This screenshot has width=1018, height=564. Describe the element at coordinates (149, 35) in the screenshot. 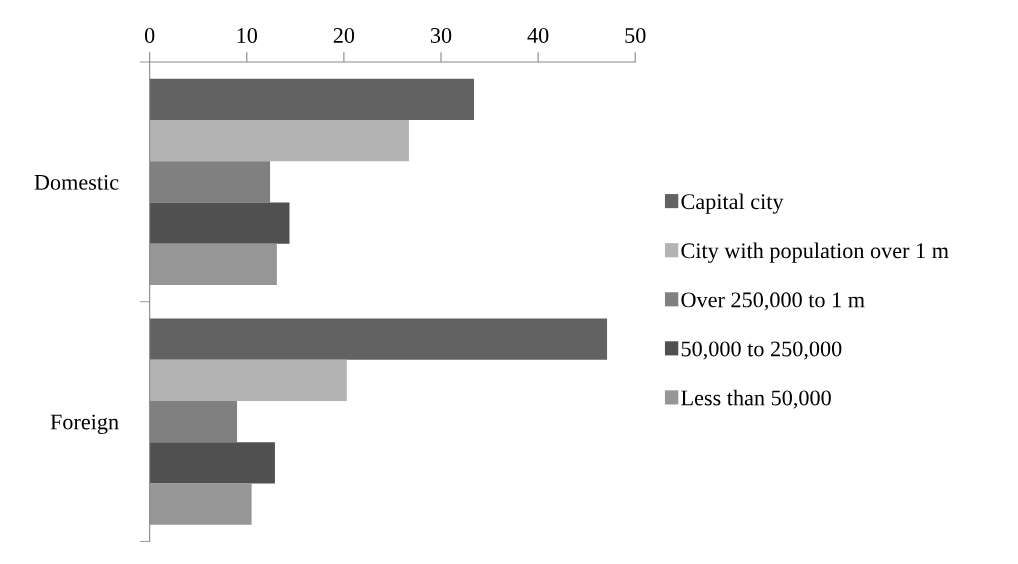

I see `x-tick-label: 0` at that location.